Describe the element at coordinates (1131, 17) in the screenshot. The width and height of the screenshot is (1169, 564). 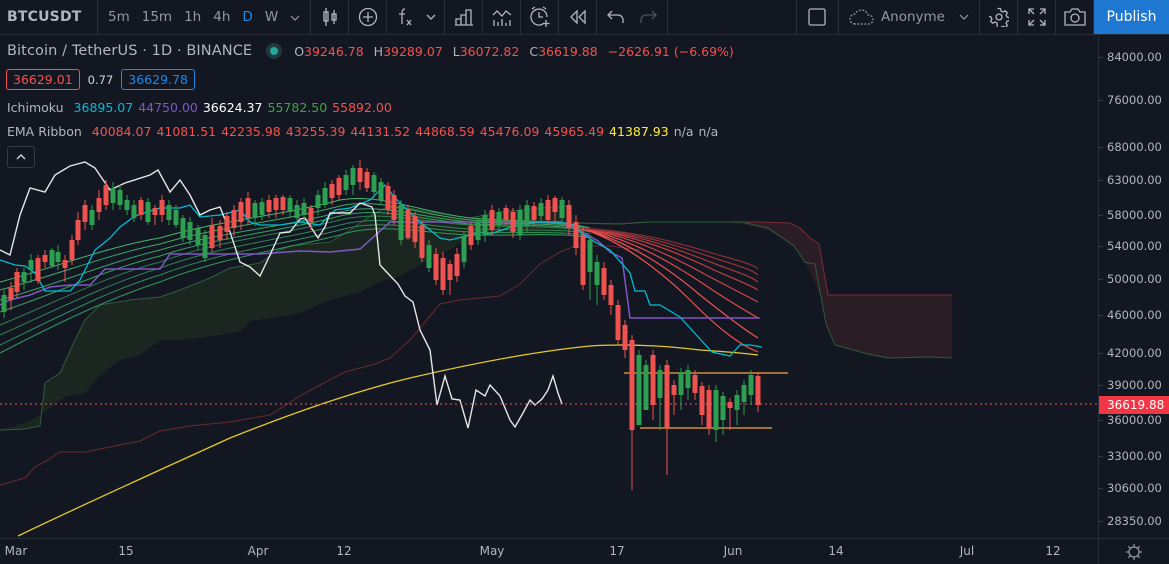
I see `publish-button: Publish` at that location.